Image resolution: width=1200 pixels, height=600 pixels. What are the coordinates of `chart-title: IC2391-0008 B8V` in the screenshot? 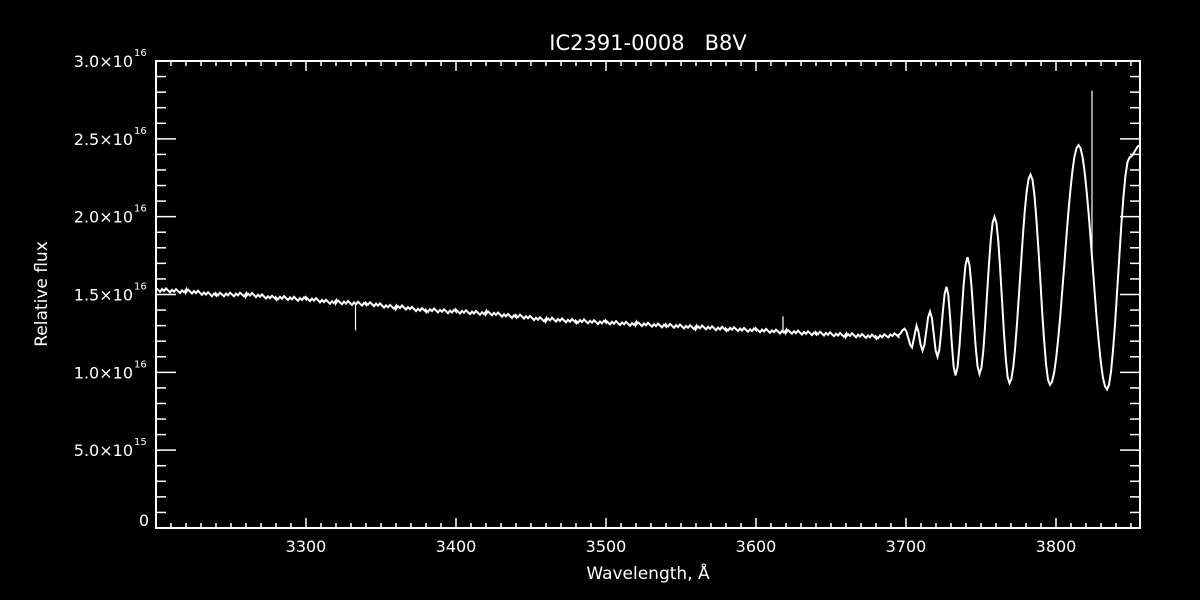 It's located at (648, 43).